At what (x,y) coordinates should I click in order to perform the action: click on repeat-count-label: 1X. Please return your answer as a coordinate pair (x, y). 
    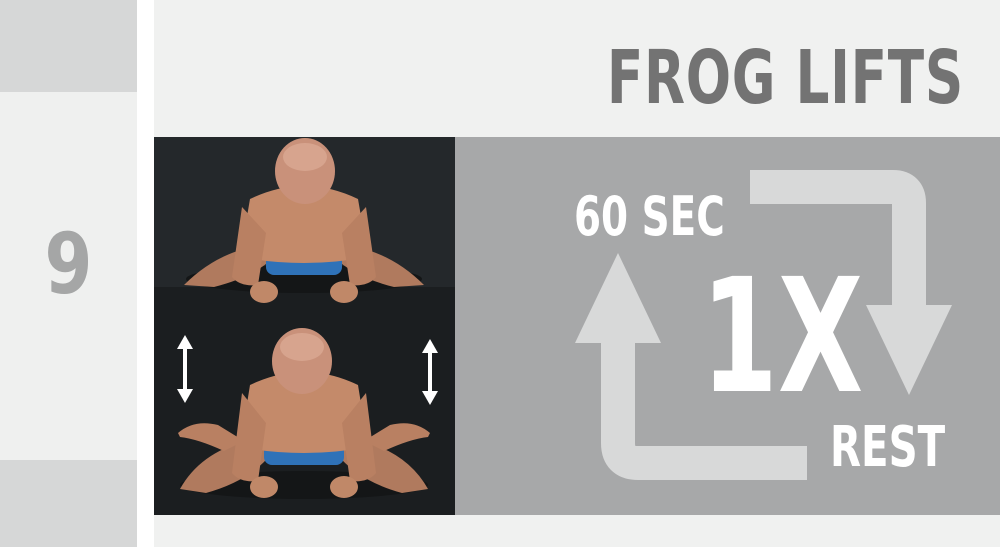
    Looking at the image, I should click on (782, 337).